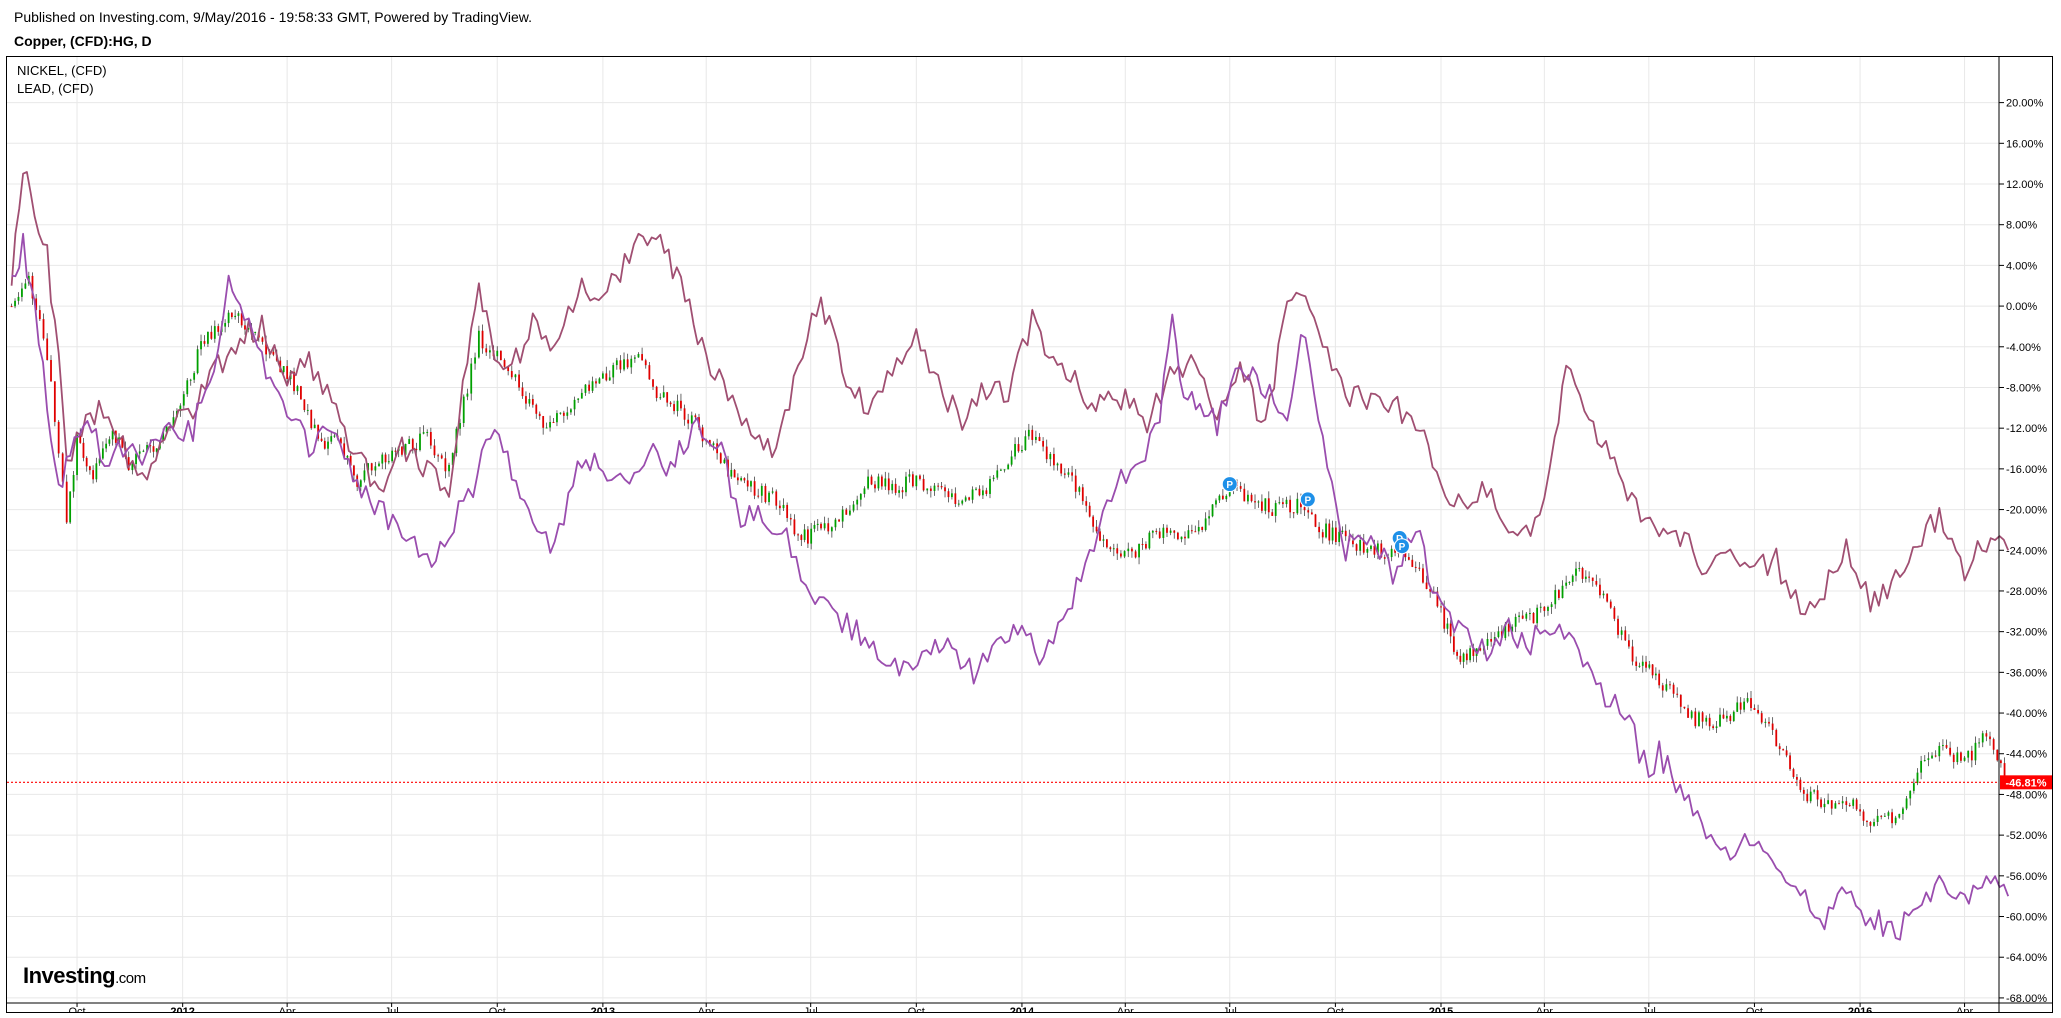 Image resolution: width=2061 pixels, height=1018 pixels. I want to click on event-marker-circle, so click(1229, 484).